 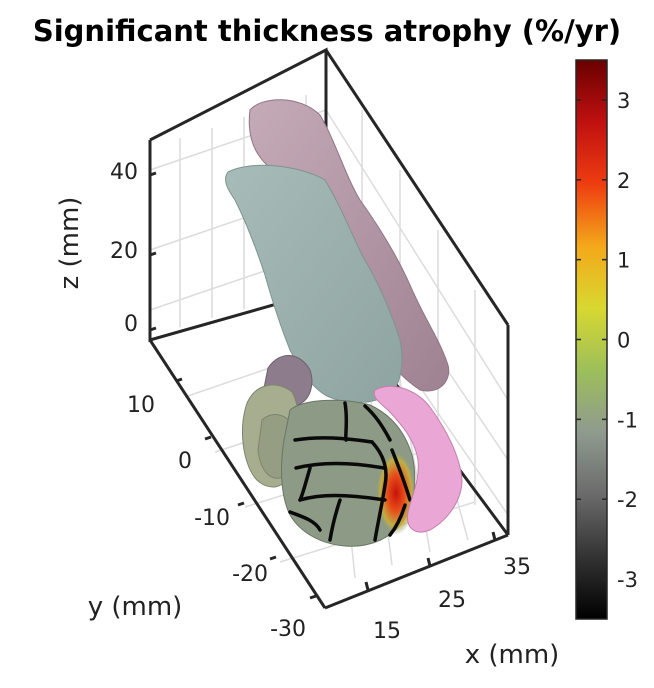 What do you see at coordinates (623, 341) in the screenshot?
I see `colorbar-tick-label: 0` at bounding box center [623, 341].